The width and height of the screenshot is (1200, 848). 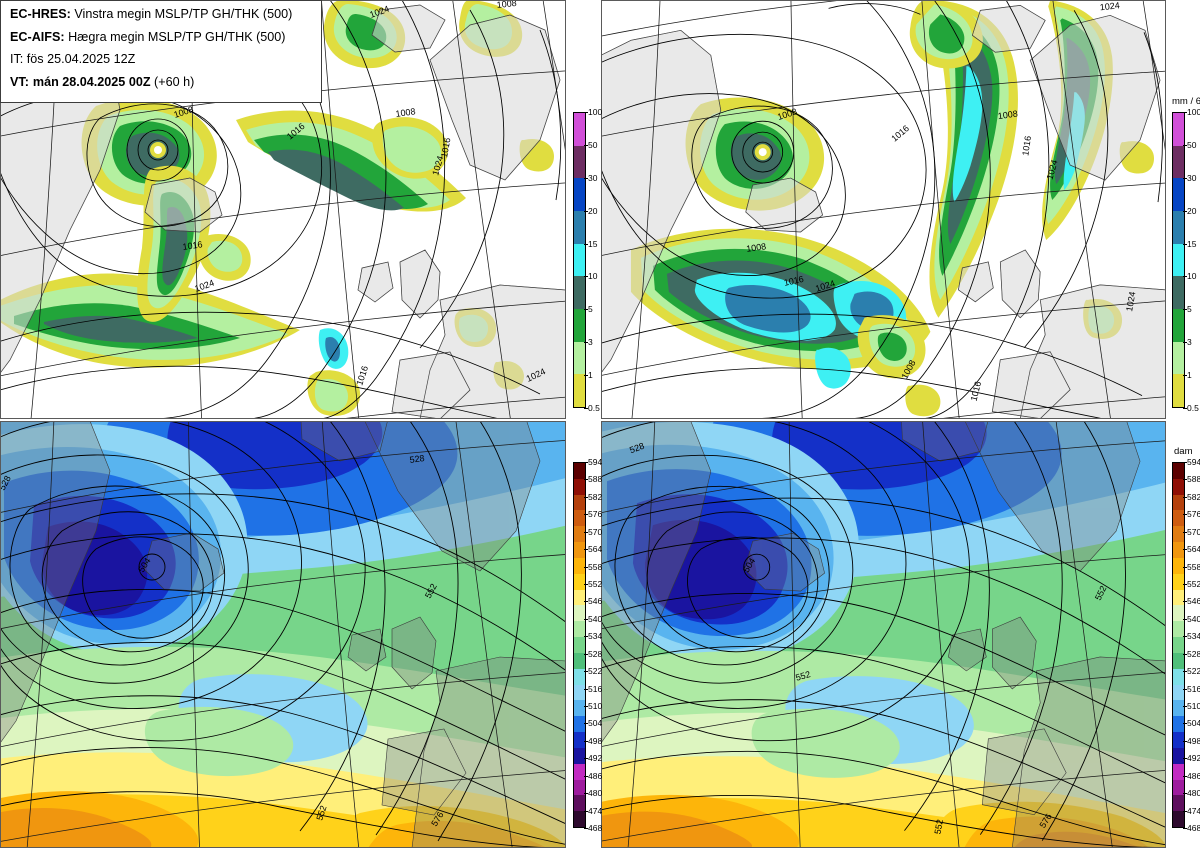 I want to click on colorbar-precip-left-strip, so click(x=579, y=260).